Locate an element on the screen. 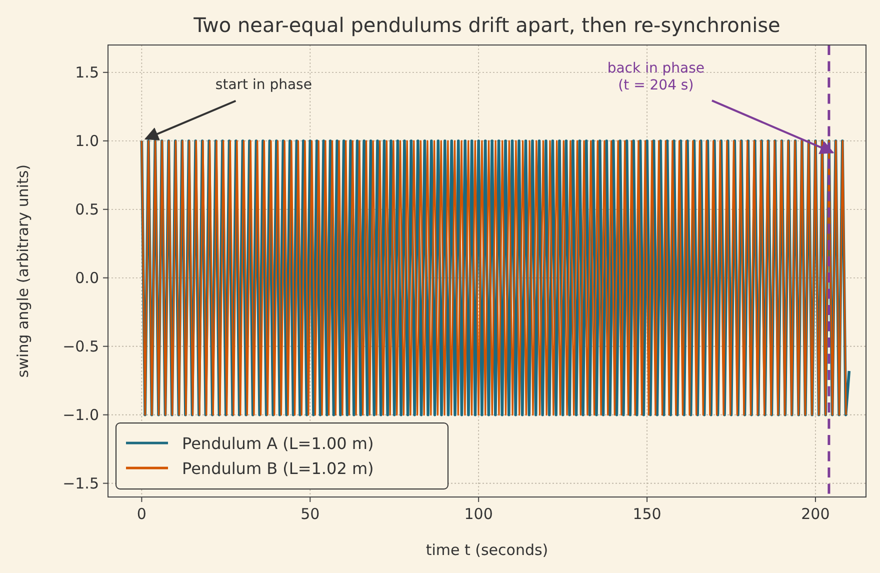 This screenshot has height=573, width=880. annotation: start in phase is located at coordinates (263, 84).